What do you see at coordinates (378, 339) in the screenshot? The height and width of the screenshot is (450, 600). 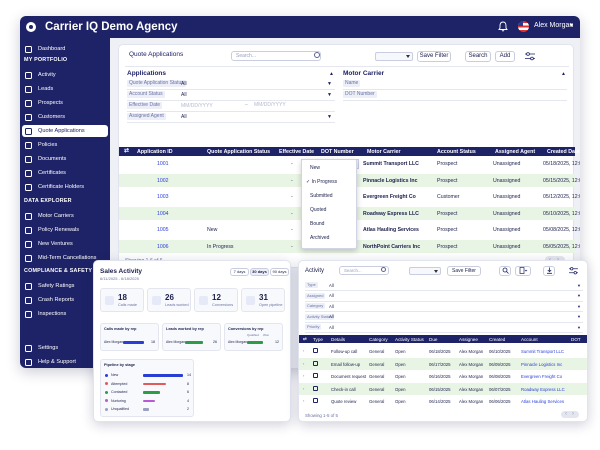 I see `activity-column-header: Category` at bounding box center [378, 339].